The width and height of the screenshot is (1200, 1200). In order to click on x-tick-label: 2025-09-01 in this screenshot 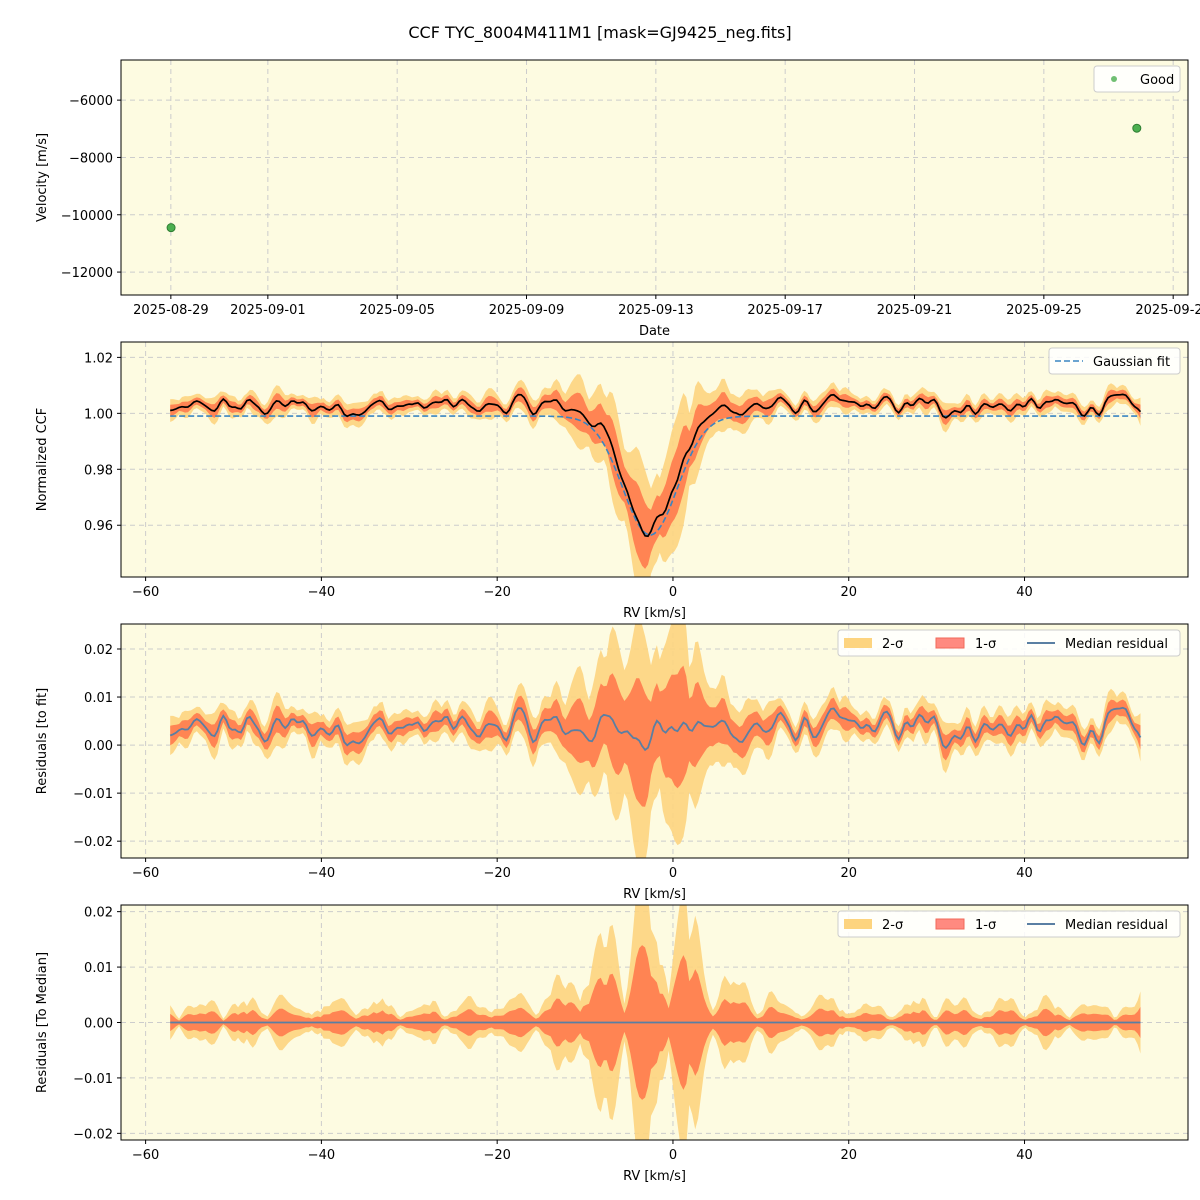, I will do `click(268, 310)`.